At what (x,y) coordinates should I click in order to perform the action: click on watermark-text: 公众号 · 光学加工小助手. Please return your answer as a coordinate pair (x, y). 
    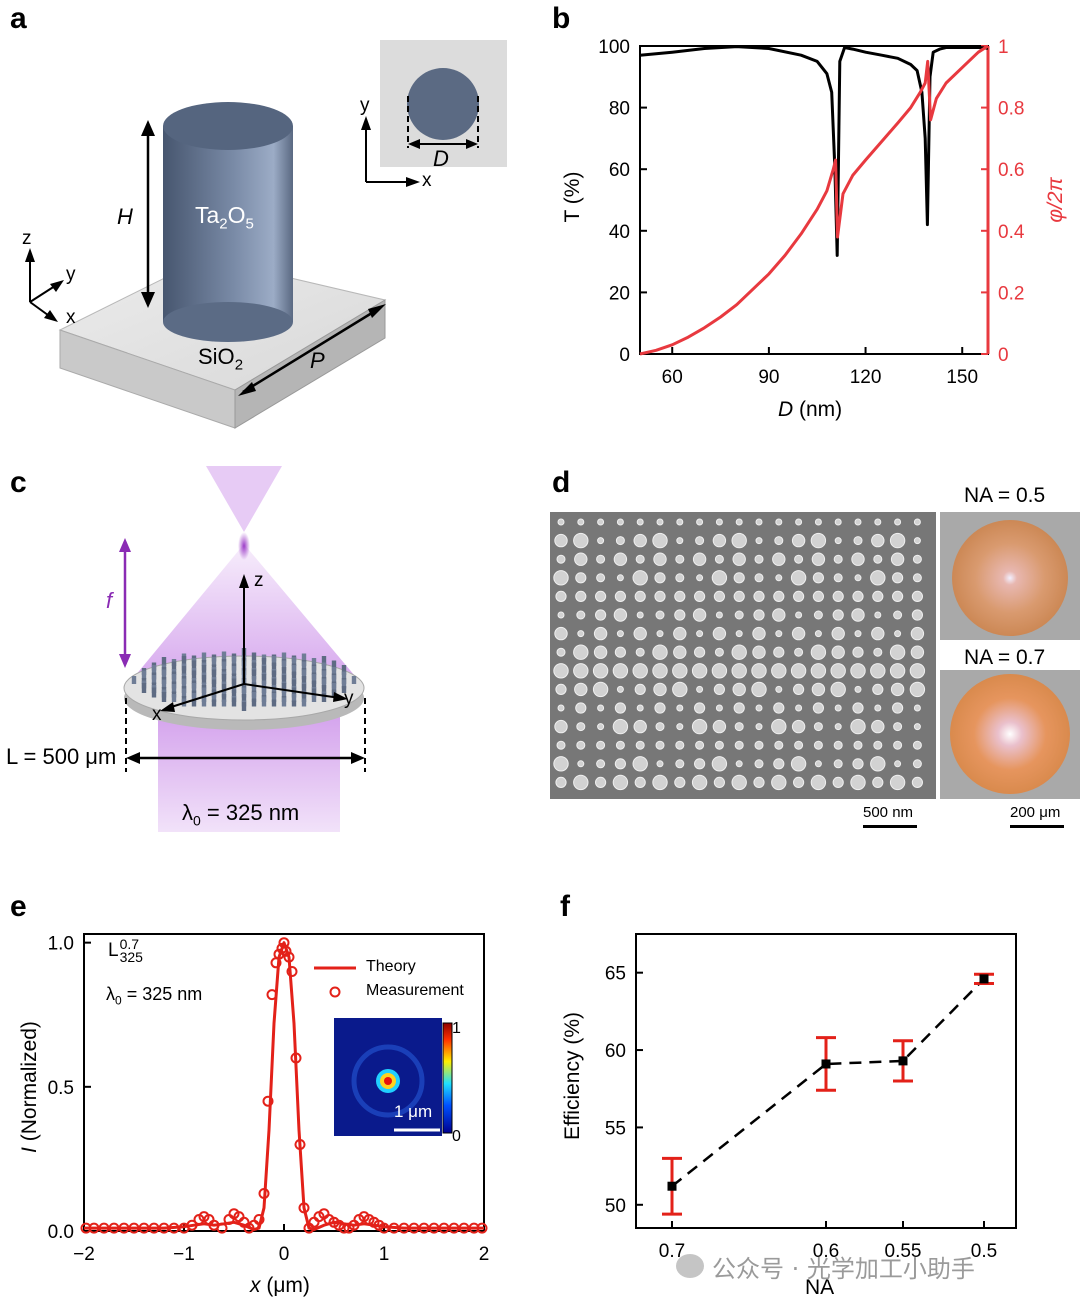
    Looking at the image, I should click on (843, 1268).